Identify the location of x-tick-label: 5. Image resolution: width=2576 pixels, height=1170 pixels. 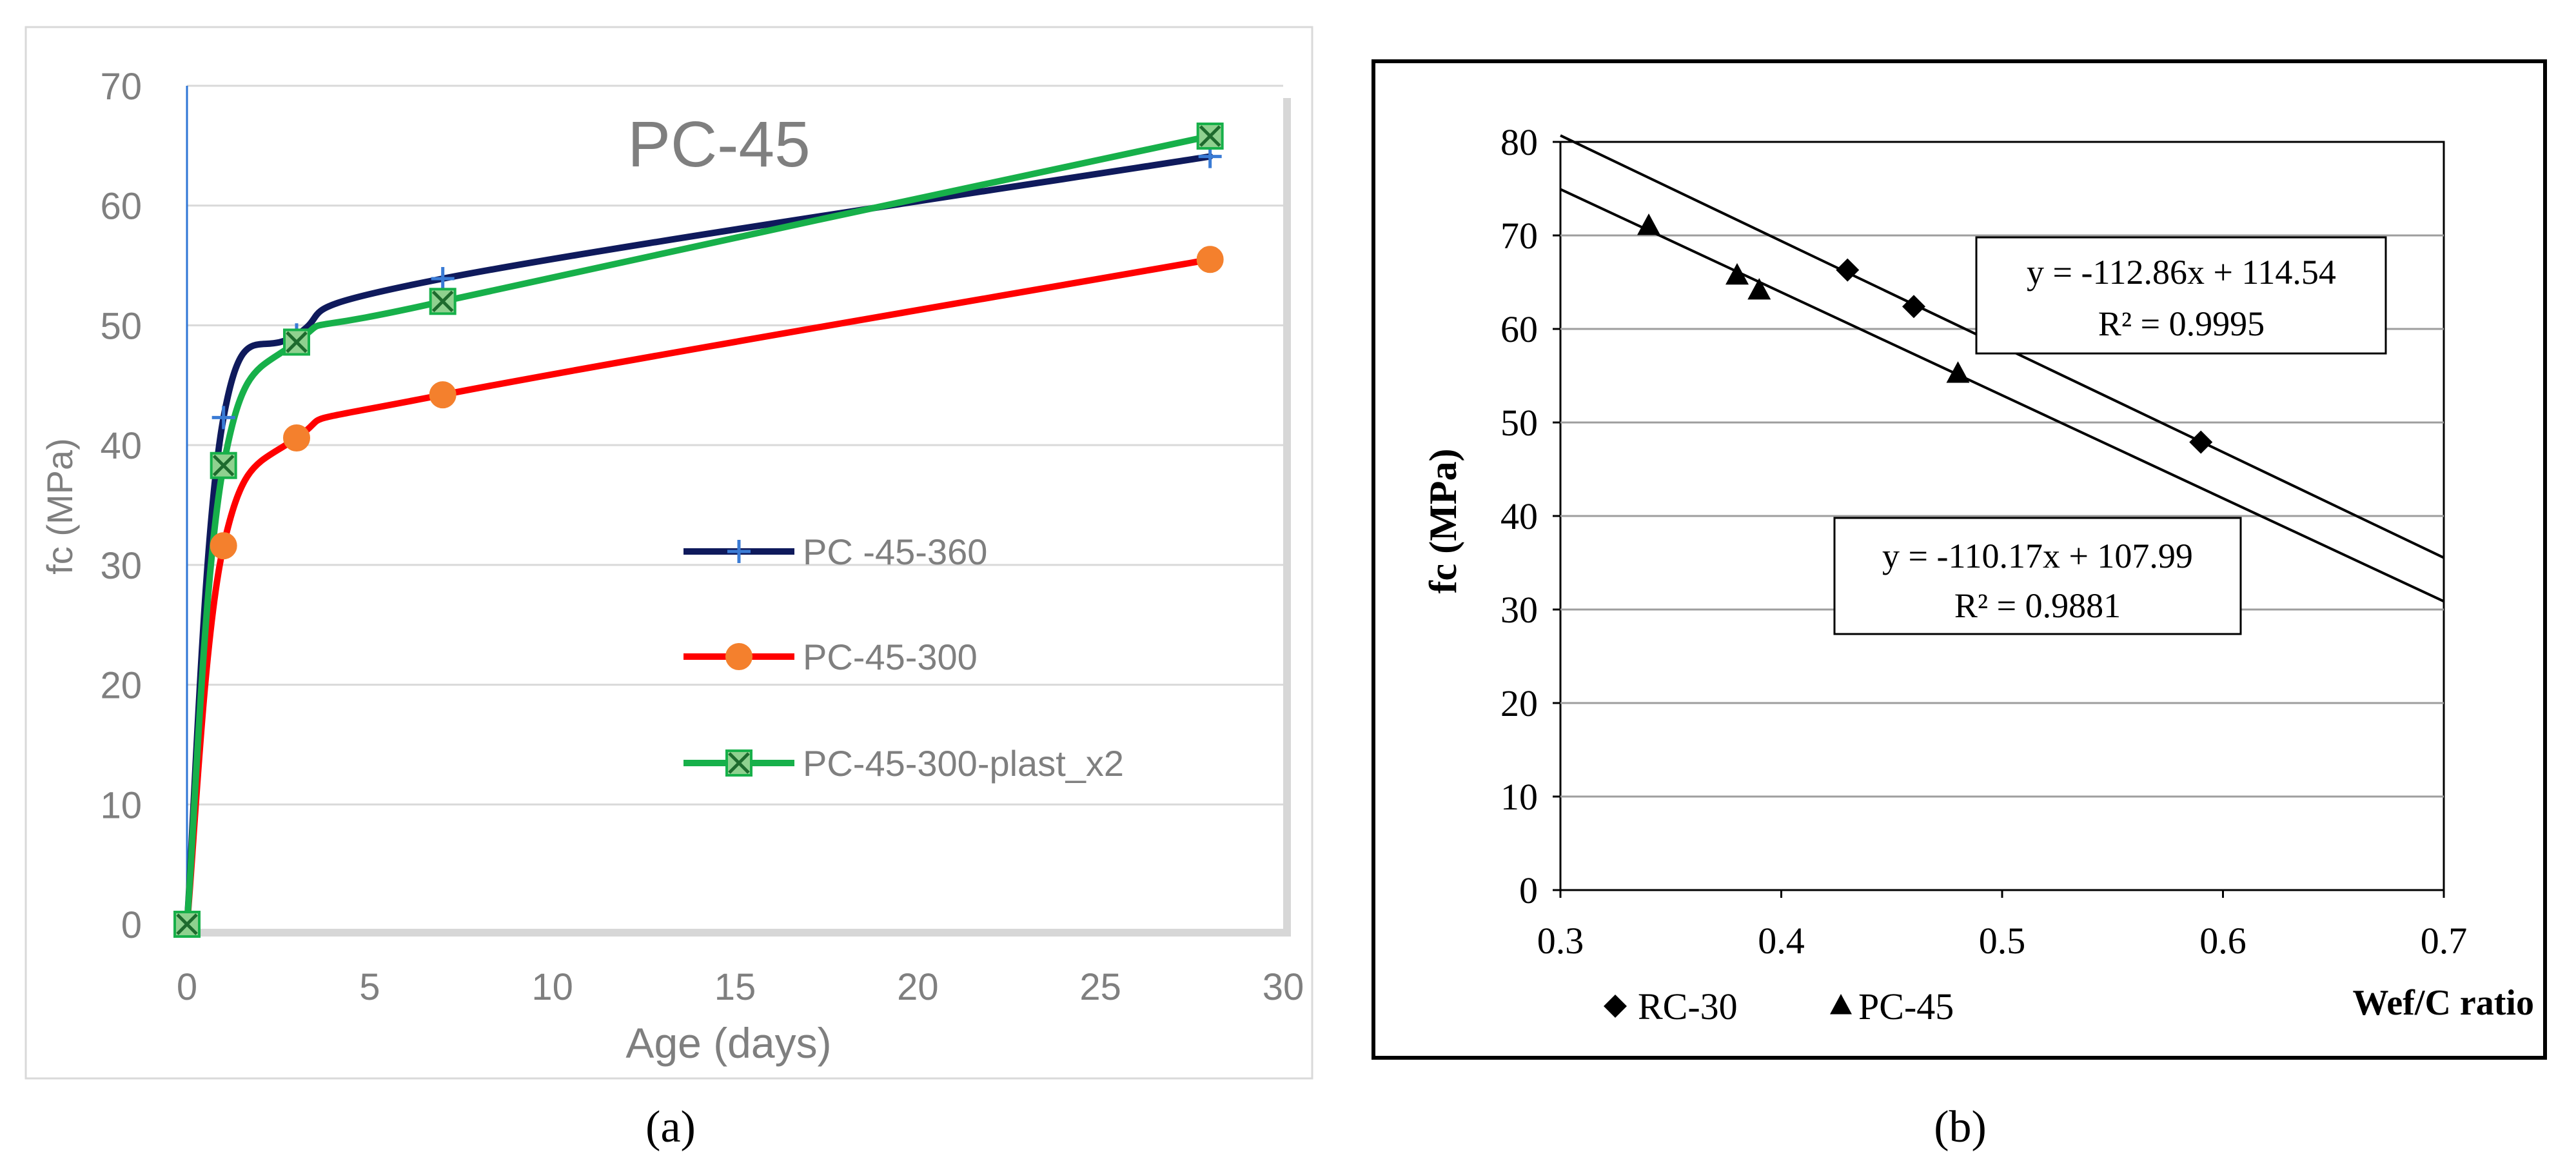
(369, 987).